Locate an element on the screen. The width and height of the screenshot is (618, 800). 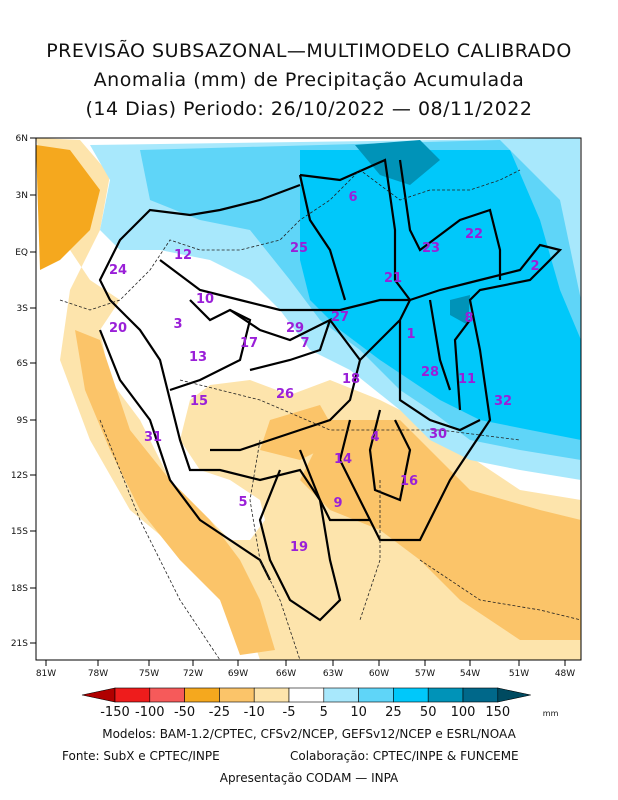
legend-arrow-low is located at coordinates (98, 695).